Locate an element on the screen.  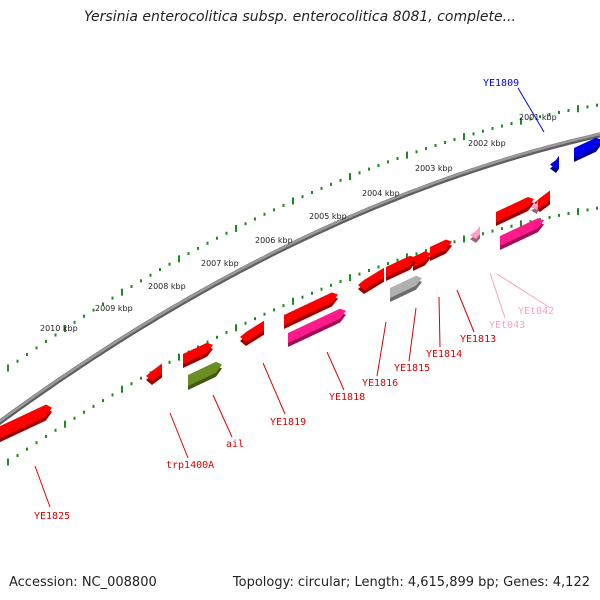
gene-label-ye1825-leader is located at coordinates (42, 486).